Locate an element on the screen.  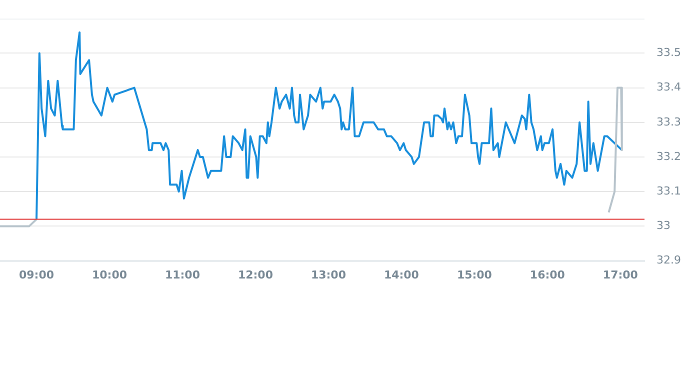
y-tick-label: 33.3 is located at coordinates (669, 121).